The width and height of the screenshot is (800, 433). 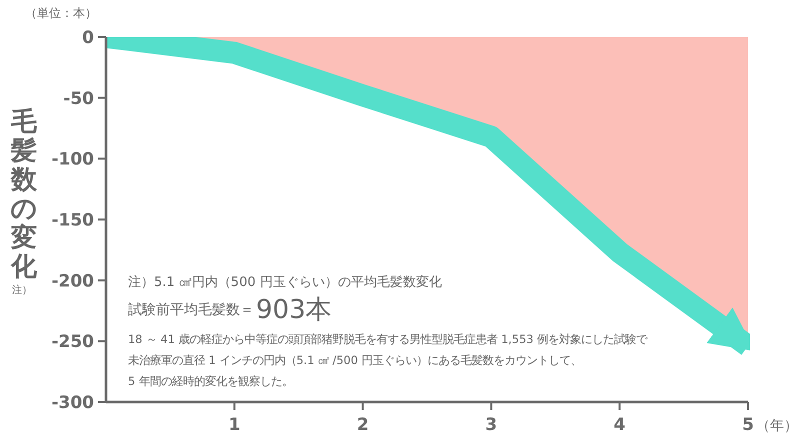 What do you see at coordinates (294, 310) in the screenshot?
I see `annotation: 903本` at bounding box center [294, 310].